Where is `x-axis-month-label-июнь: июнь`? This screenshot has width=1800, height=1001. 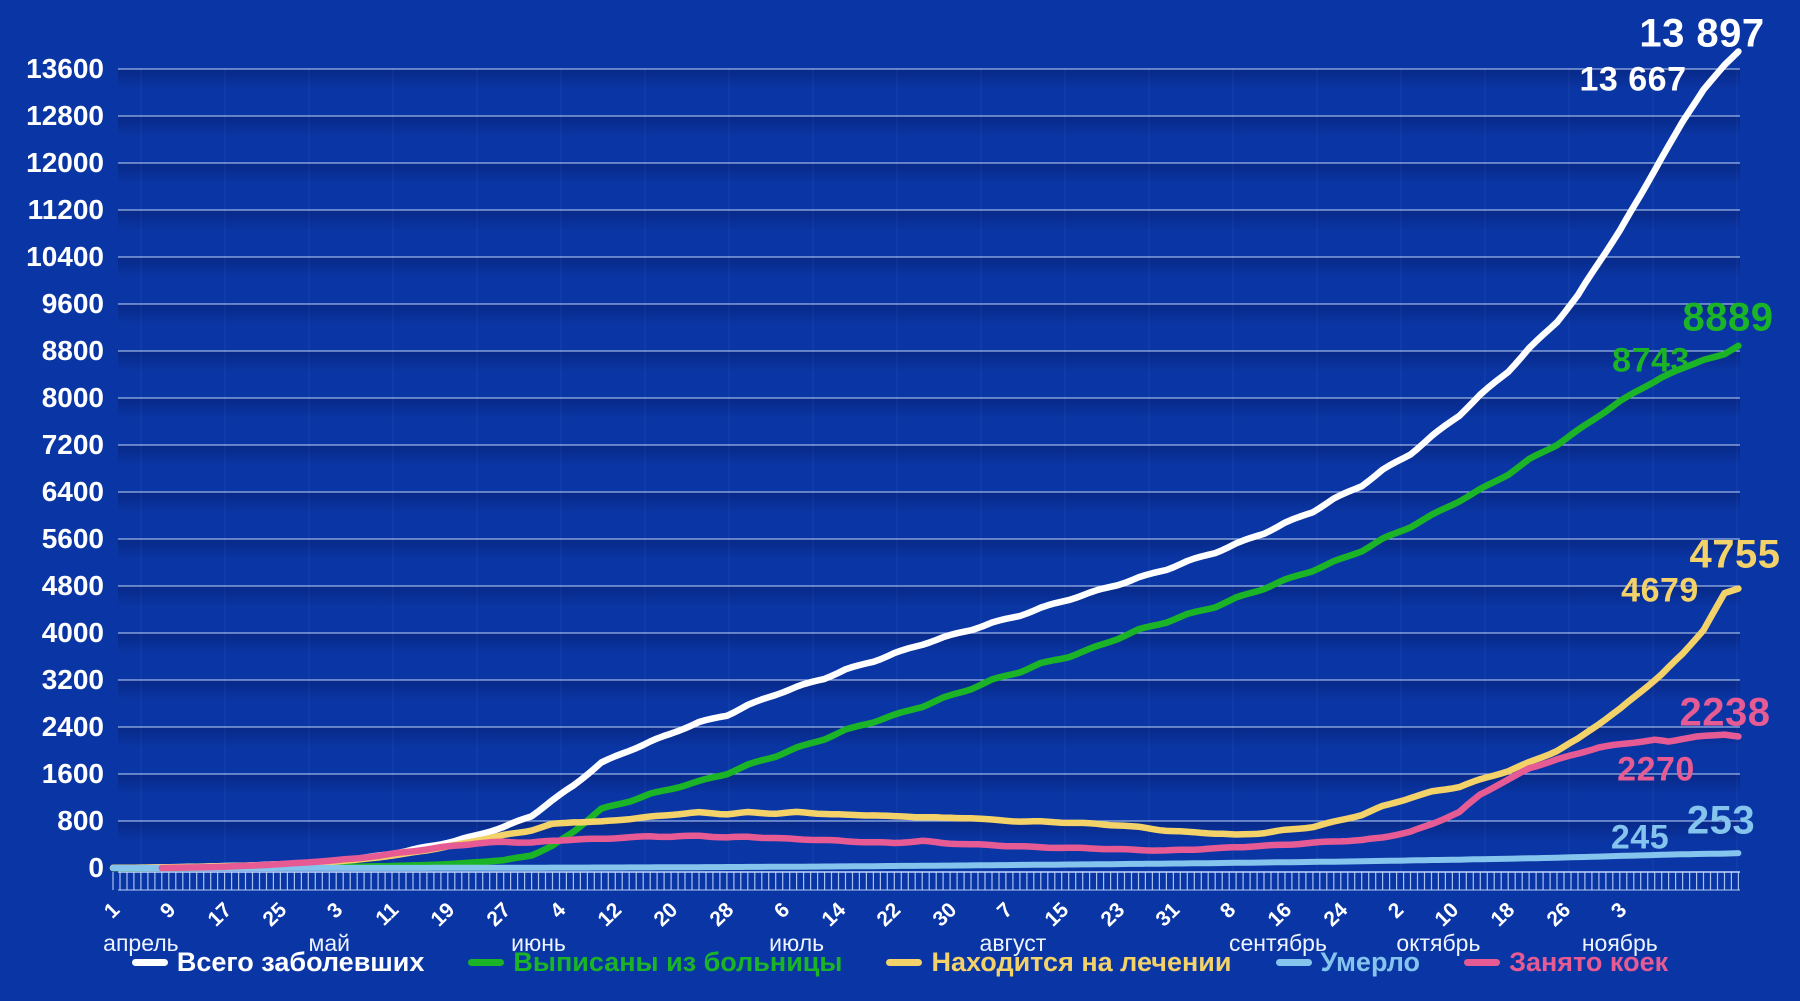
x-axis-month-label-июнь: июнь is located at coordinates (538, 943).